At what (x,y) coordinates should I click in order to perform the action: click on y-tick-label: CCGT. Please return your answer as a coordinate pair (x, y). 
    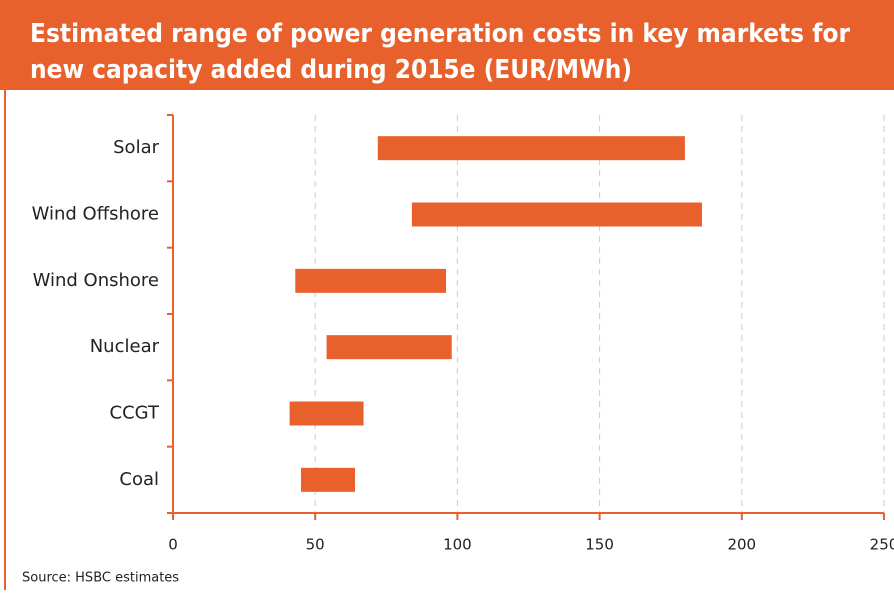
    Looking at the image, I should click on (135, 413).